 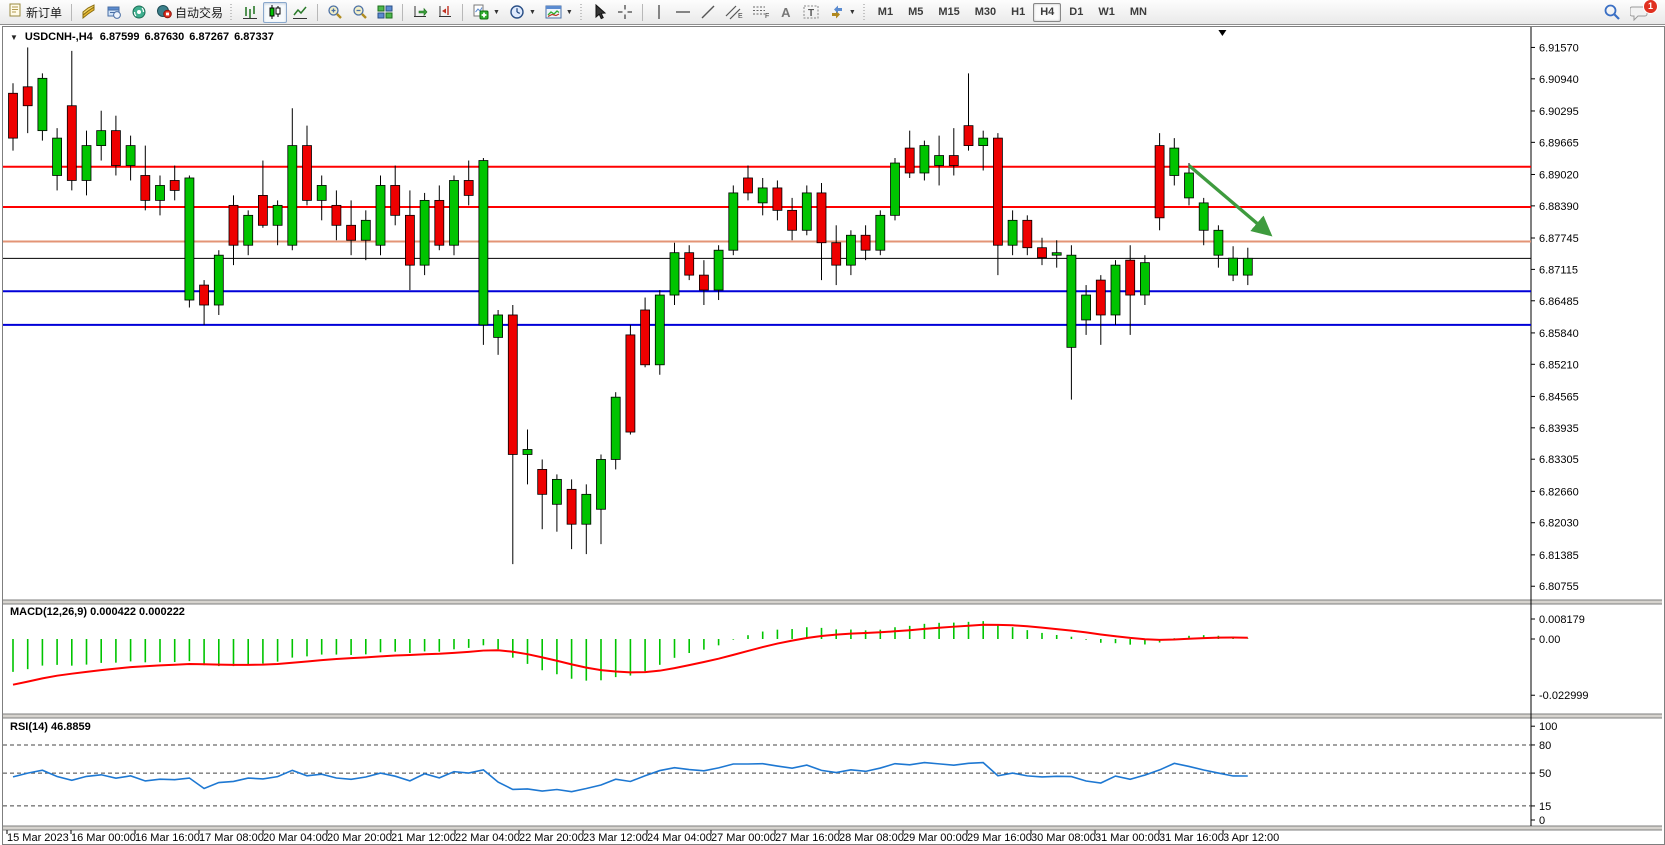 What do you see at coordinates (1047, 12) in the screenshot?
I see `timeframe-h4: H4` at bounding box center [1047, 12].